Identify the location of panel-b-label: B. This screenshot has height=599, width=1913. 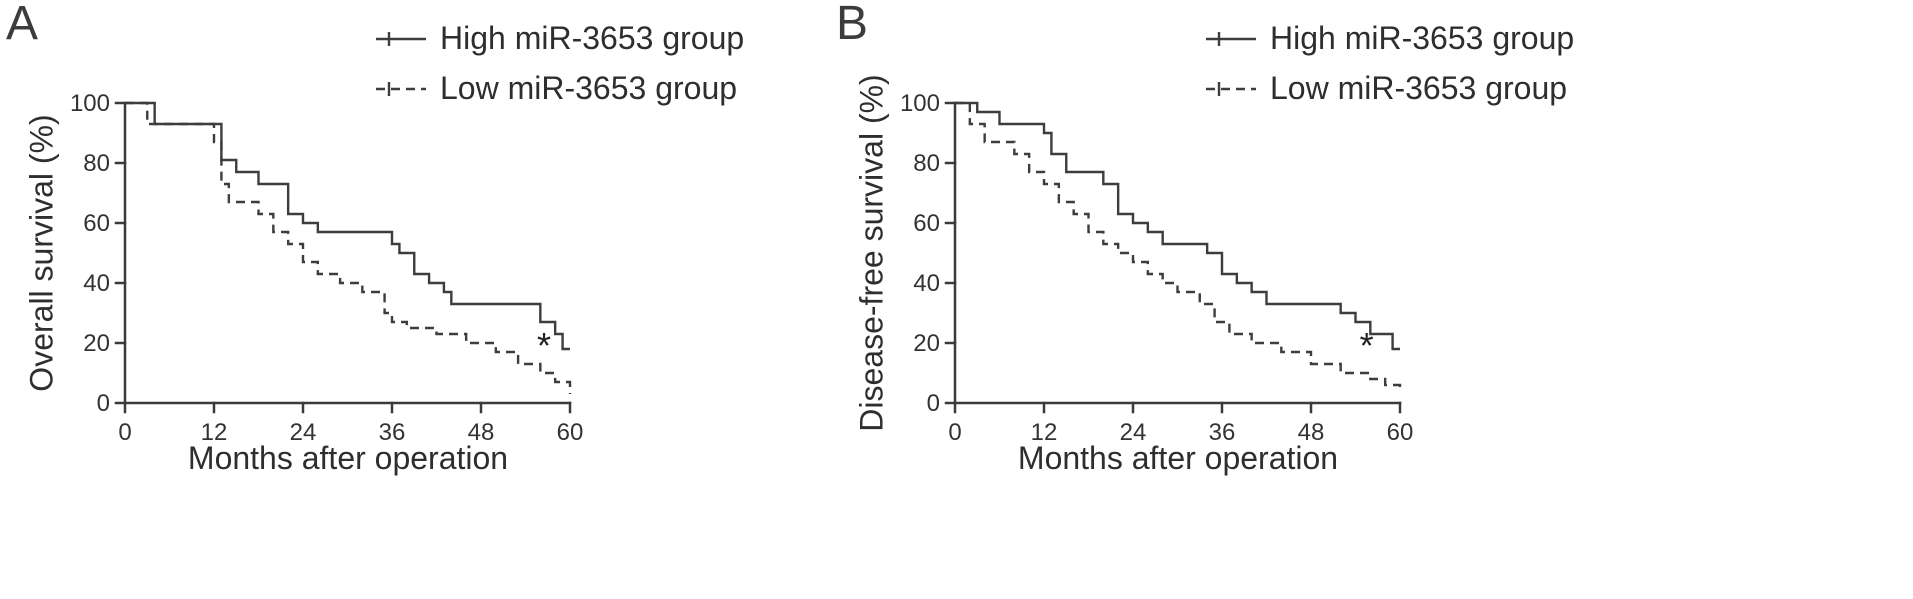
(852, 25).